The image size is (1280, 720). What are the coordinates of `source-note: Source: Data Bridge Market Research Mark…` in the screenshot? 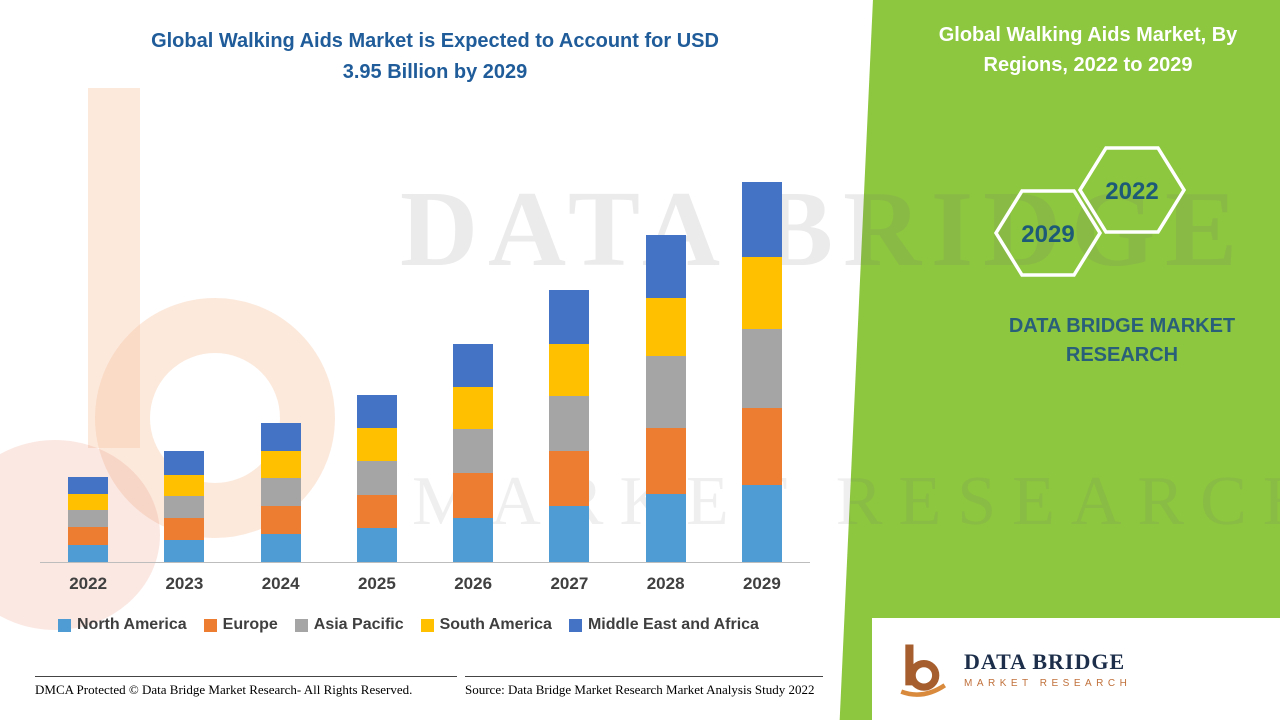 It's located at (644, 687).